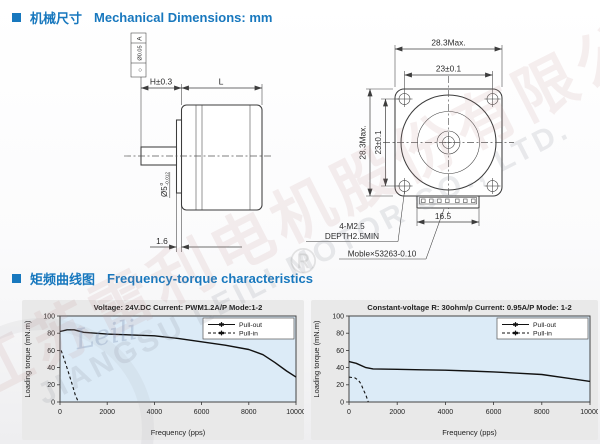 This screenshot has width=600, height=444. I want to click on screw-note: 4-M2.5 DEPTH2.5MIN, so click(355, 216).